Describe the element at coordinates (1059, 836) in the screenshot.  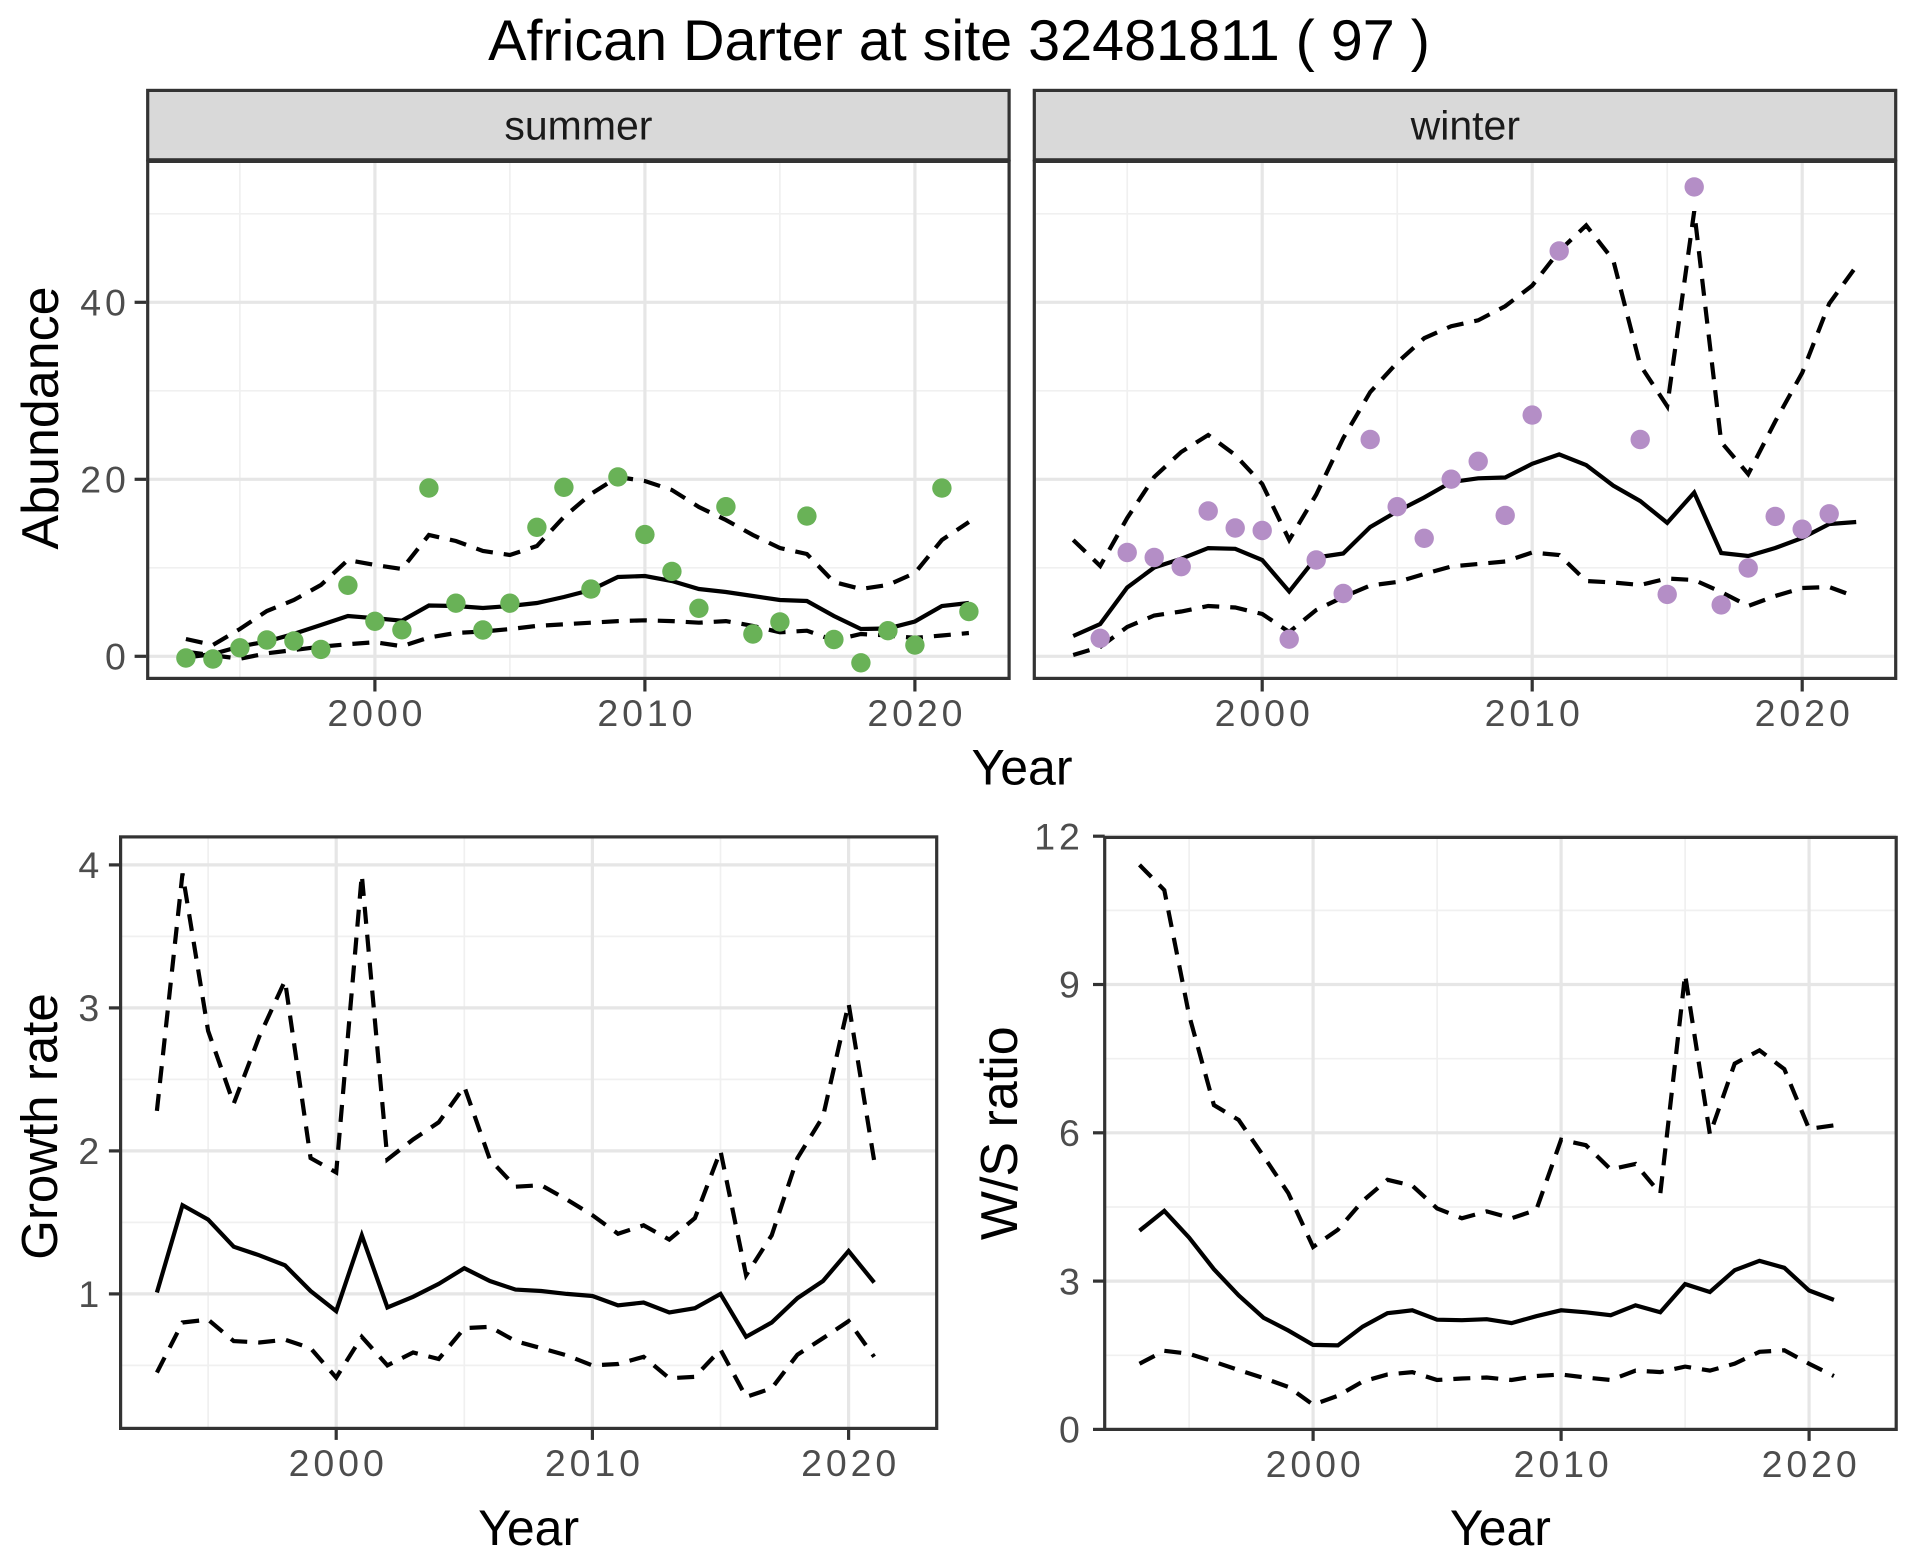
I see `svg-text: 12` at that location.